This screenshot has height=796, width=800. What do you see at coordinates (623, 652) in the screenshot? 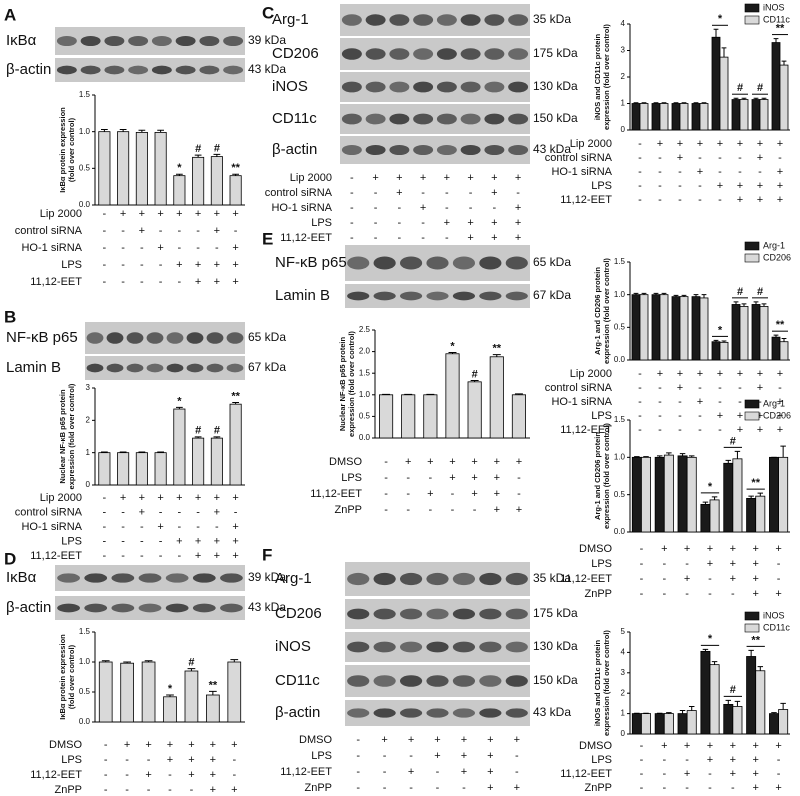
I see `y-tick-label: 4` at bounding box center [623, 652].